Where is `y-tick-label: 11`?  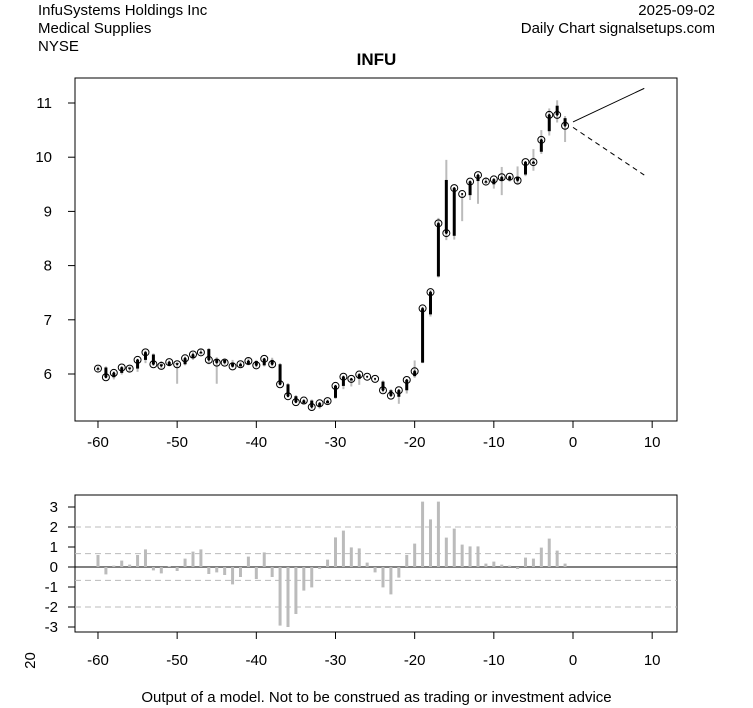 y-tick-label: 11 is located at coordinates (44, 103).